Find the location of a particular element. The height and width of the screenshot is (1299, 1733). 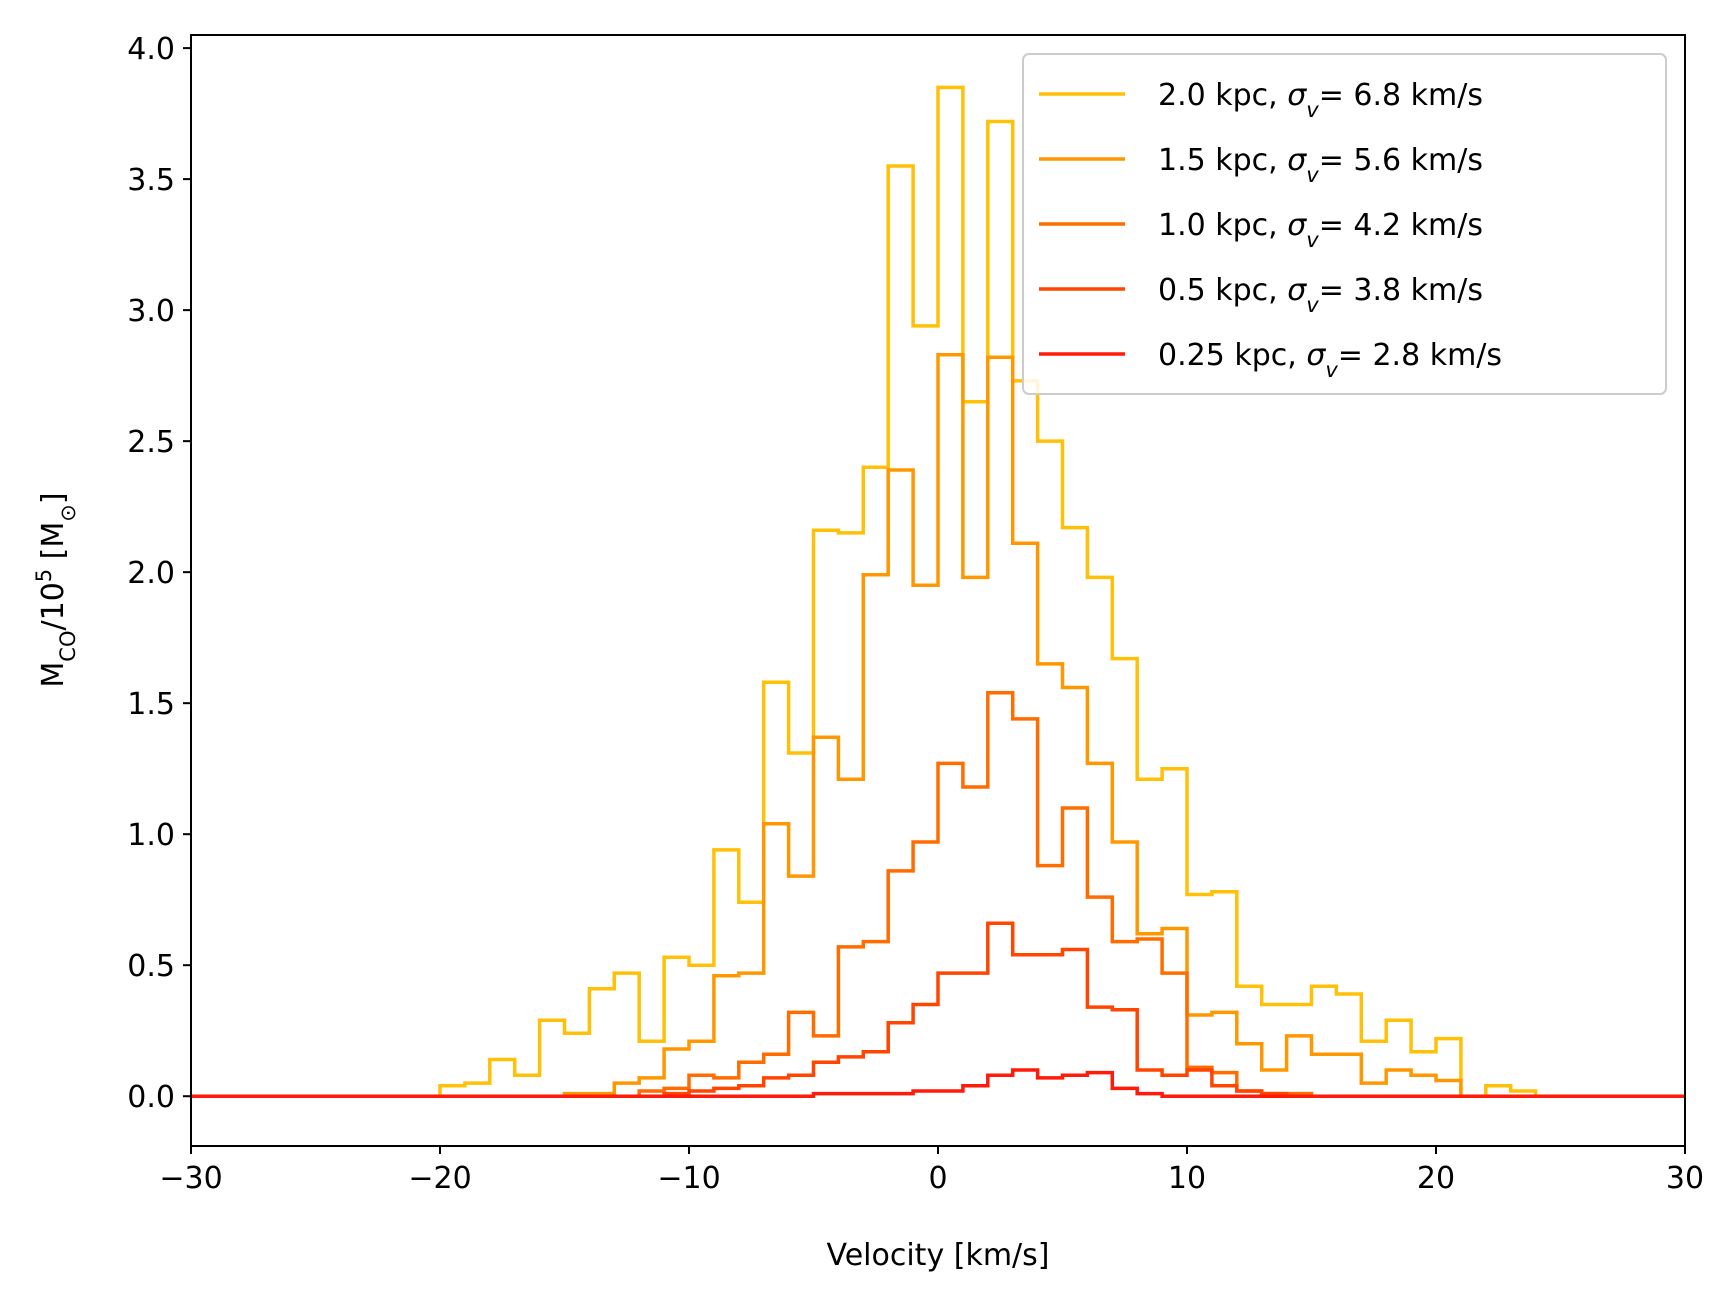

y-tick-label: 1.0 is located at coordinates (151, 835).